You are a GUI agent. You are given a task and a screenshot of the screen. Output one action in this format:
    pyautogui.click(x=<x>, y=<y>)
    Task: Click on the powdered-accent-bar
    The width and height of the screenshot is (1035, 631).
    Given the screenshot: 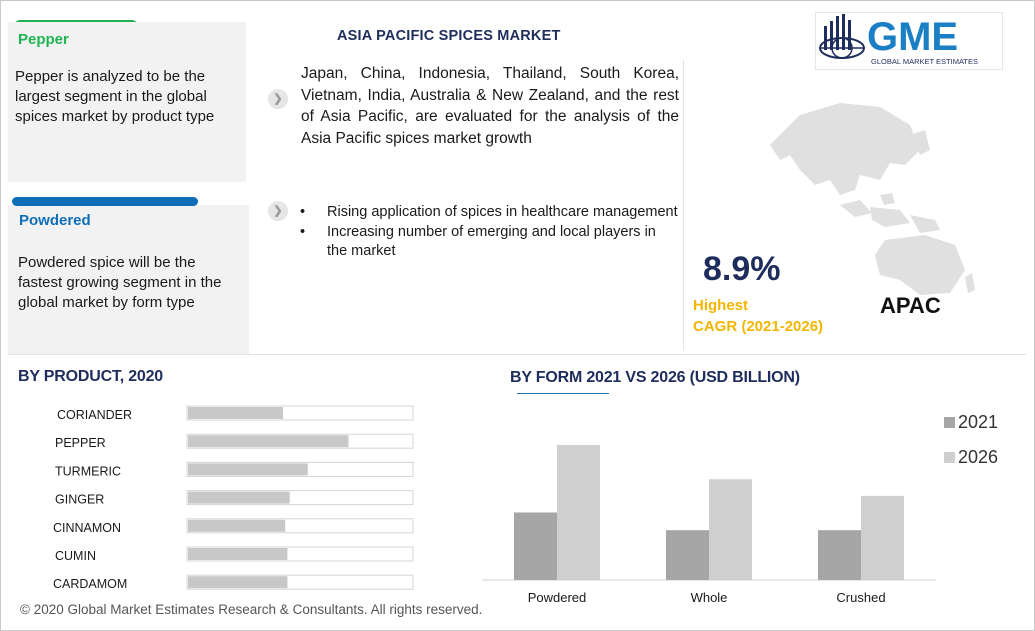 What is the action you would take?
    pyautogui.click(x=105, y=201)
    